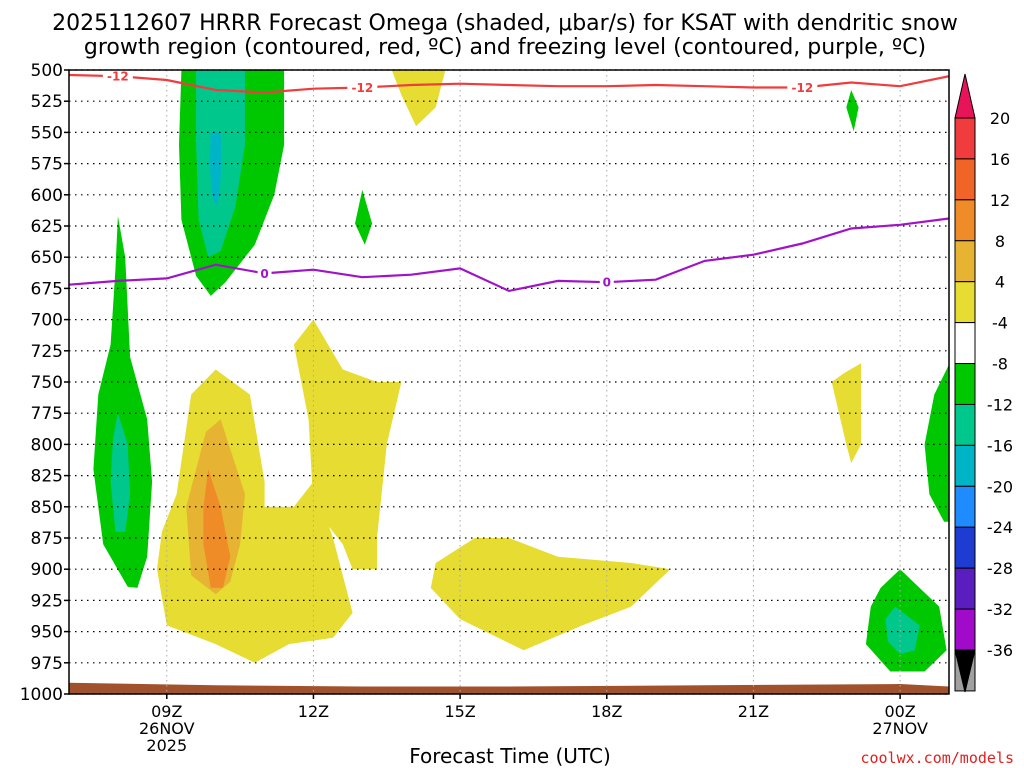 The image size is (1024, 768). I want to click on omega-region-teal-right-bottom, so click(902, 630).